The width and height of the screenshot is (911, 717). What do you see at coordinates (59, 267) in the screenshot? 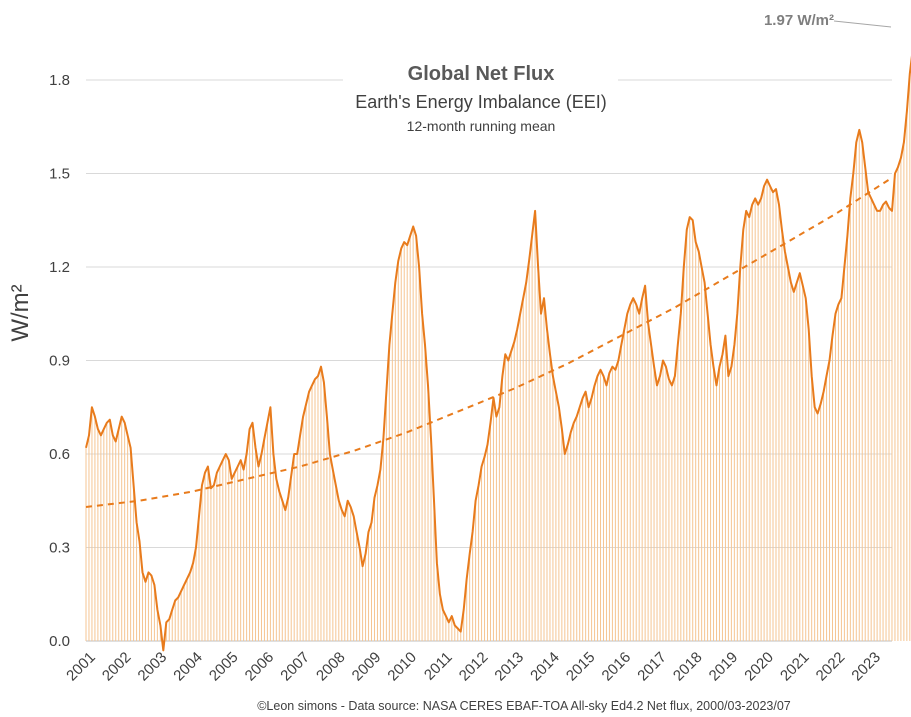
I see `y-tick-label: 1.2` at bounding box center [59, 267].